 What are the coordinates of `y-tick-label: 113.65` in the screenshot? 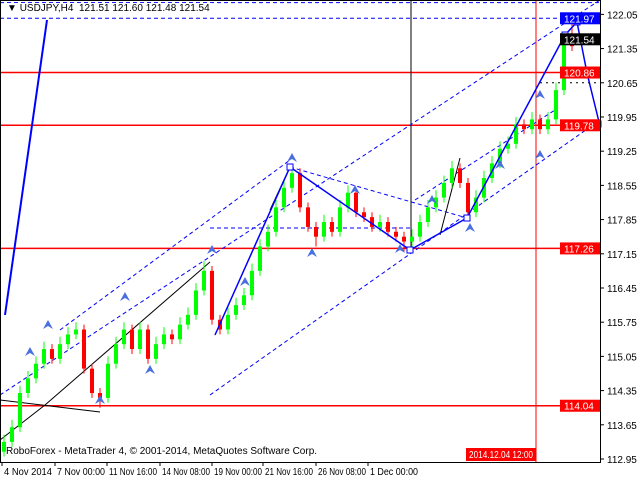 It's located at (622, 426).